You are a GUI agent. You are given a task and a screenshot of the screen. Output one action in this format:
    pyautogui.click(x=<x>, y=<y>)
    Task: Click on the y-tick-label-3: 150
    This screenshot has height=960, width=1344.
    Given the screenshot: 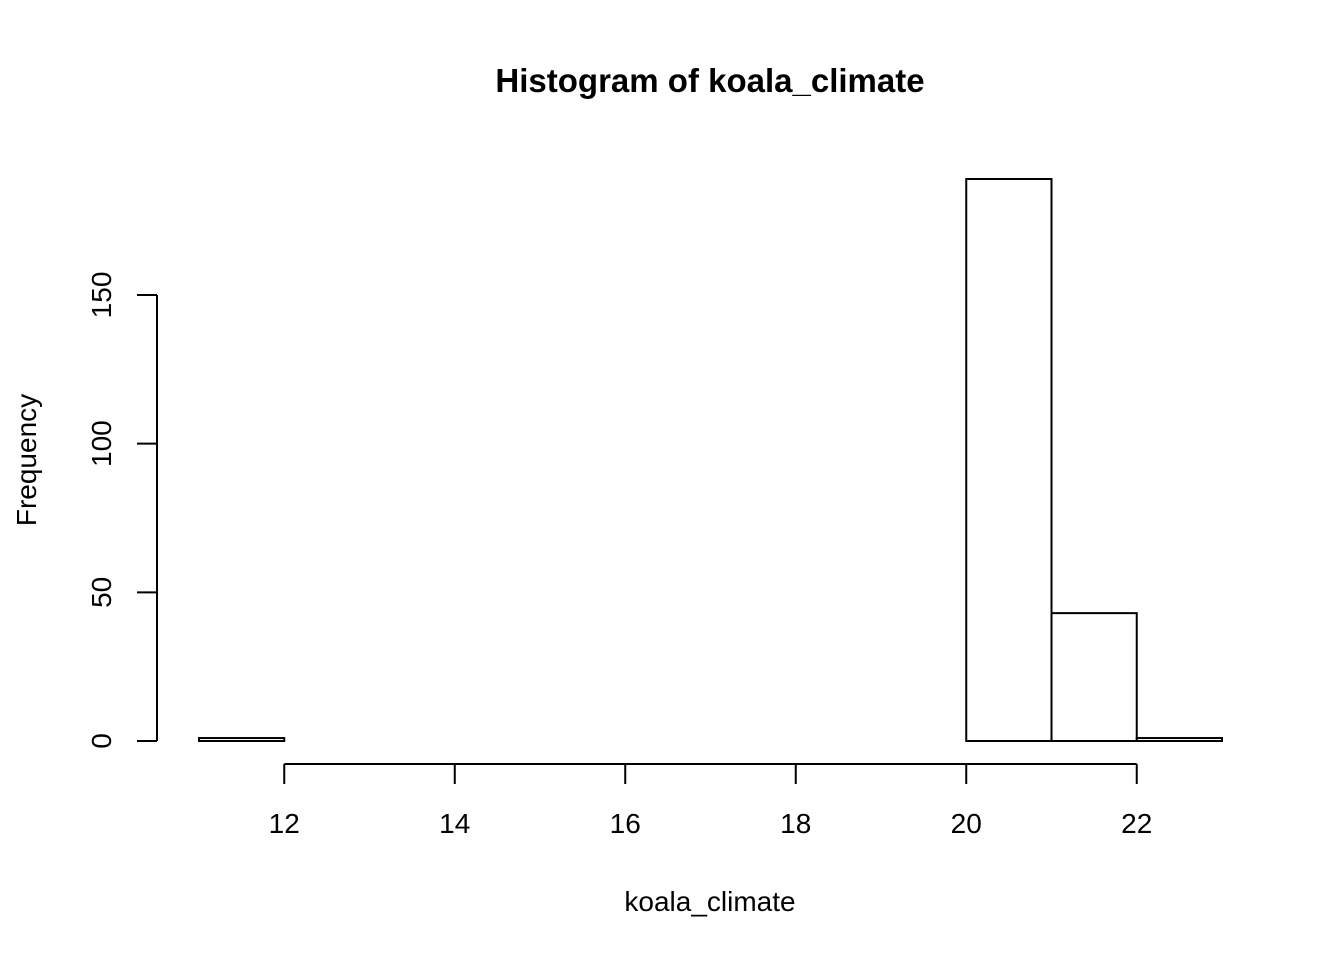 What is the action you would take?
    pyautogui.click(x=101, y=295)
    